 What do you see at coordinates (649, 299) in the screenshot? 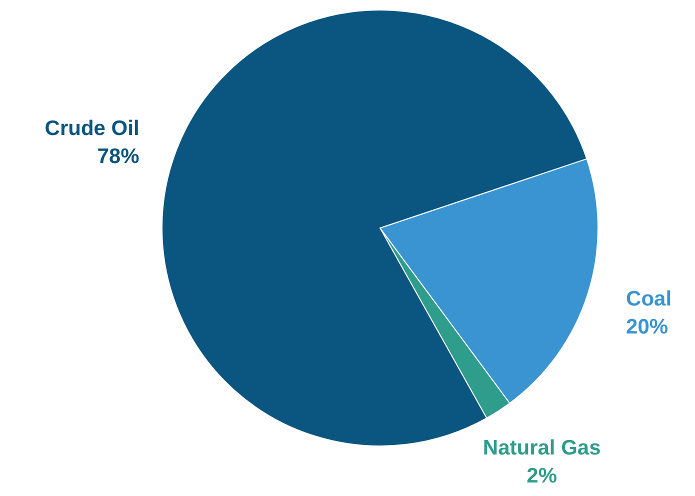
I see `slice-label: Coal` at bounding box center [649, 299].